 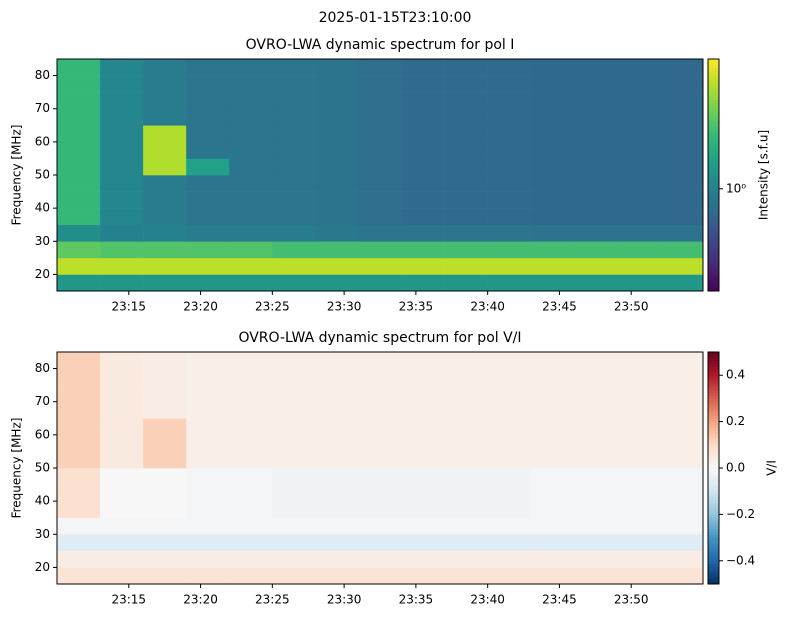 I want to click on colorbar-frame, so click(x=713, y=175).